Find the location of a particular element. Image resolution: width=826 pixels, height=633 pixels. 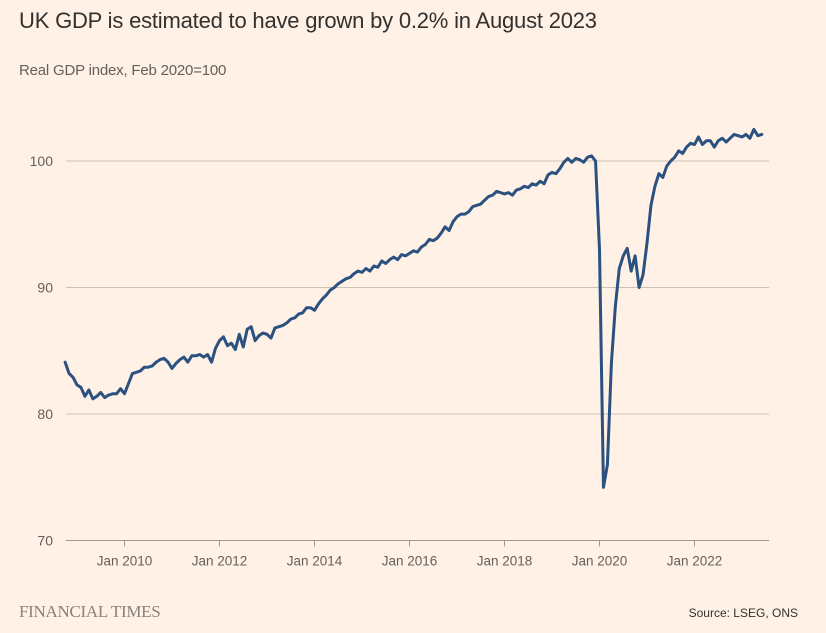

y-axis: 70 80 90 100 is located at coordinates (42, 351).